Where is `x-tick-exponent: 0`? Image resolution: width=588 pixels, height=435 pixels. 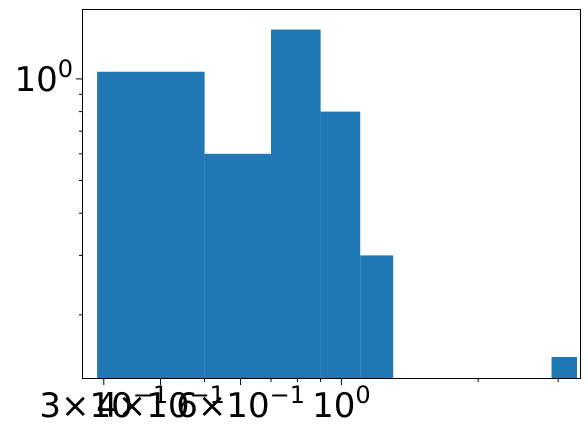 x-tick-exponent: 0 is located at coordinates (362, 395).